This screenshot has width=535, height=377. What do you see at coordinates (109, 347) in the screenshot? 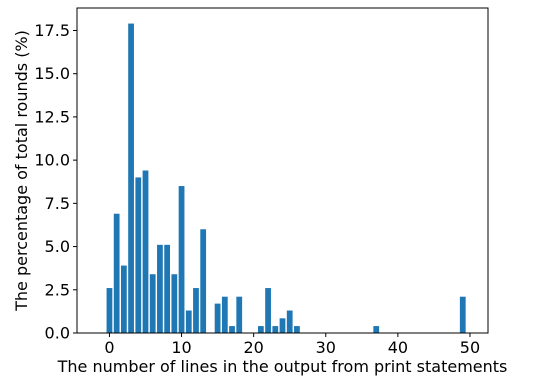
I see `x-tick-label: 0` at bounding box center [109, 347].